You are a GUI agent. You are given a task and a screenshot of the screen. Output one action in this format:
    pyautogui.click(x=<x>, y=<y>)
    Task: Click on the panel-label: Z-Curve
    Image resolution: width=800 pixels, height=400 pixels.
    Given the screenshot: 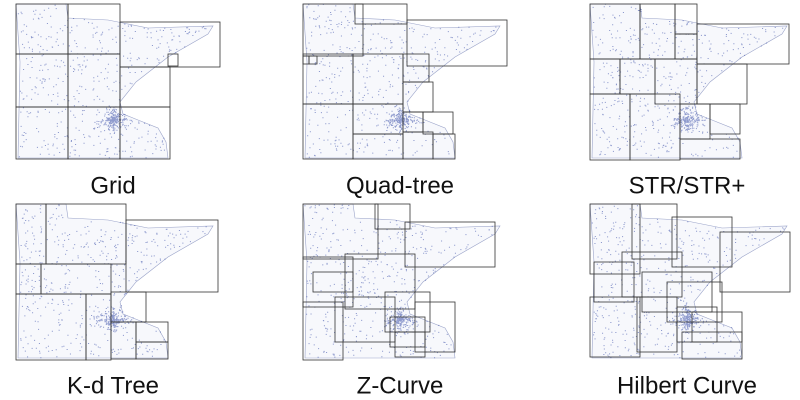 What is the action you would take?
    pyautogui.click(x=400, y=385)
    